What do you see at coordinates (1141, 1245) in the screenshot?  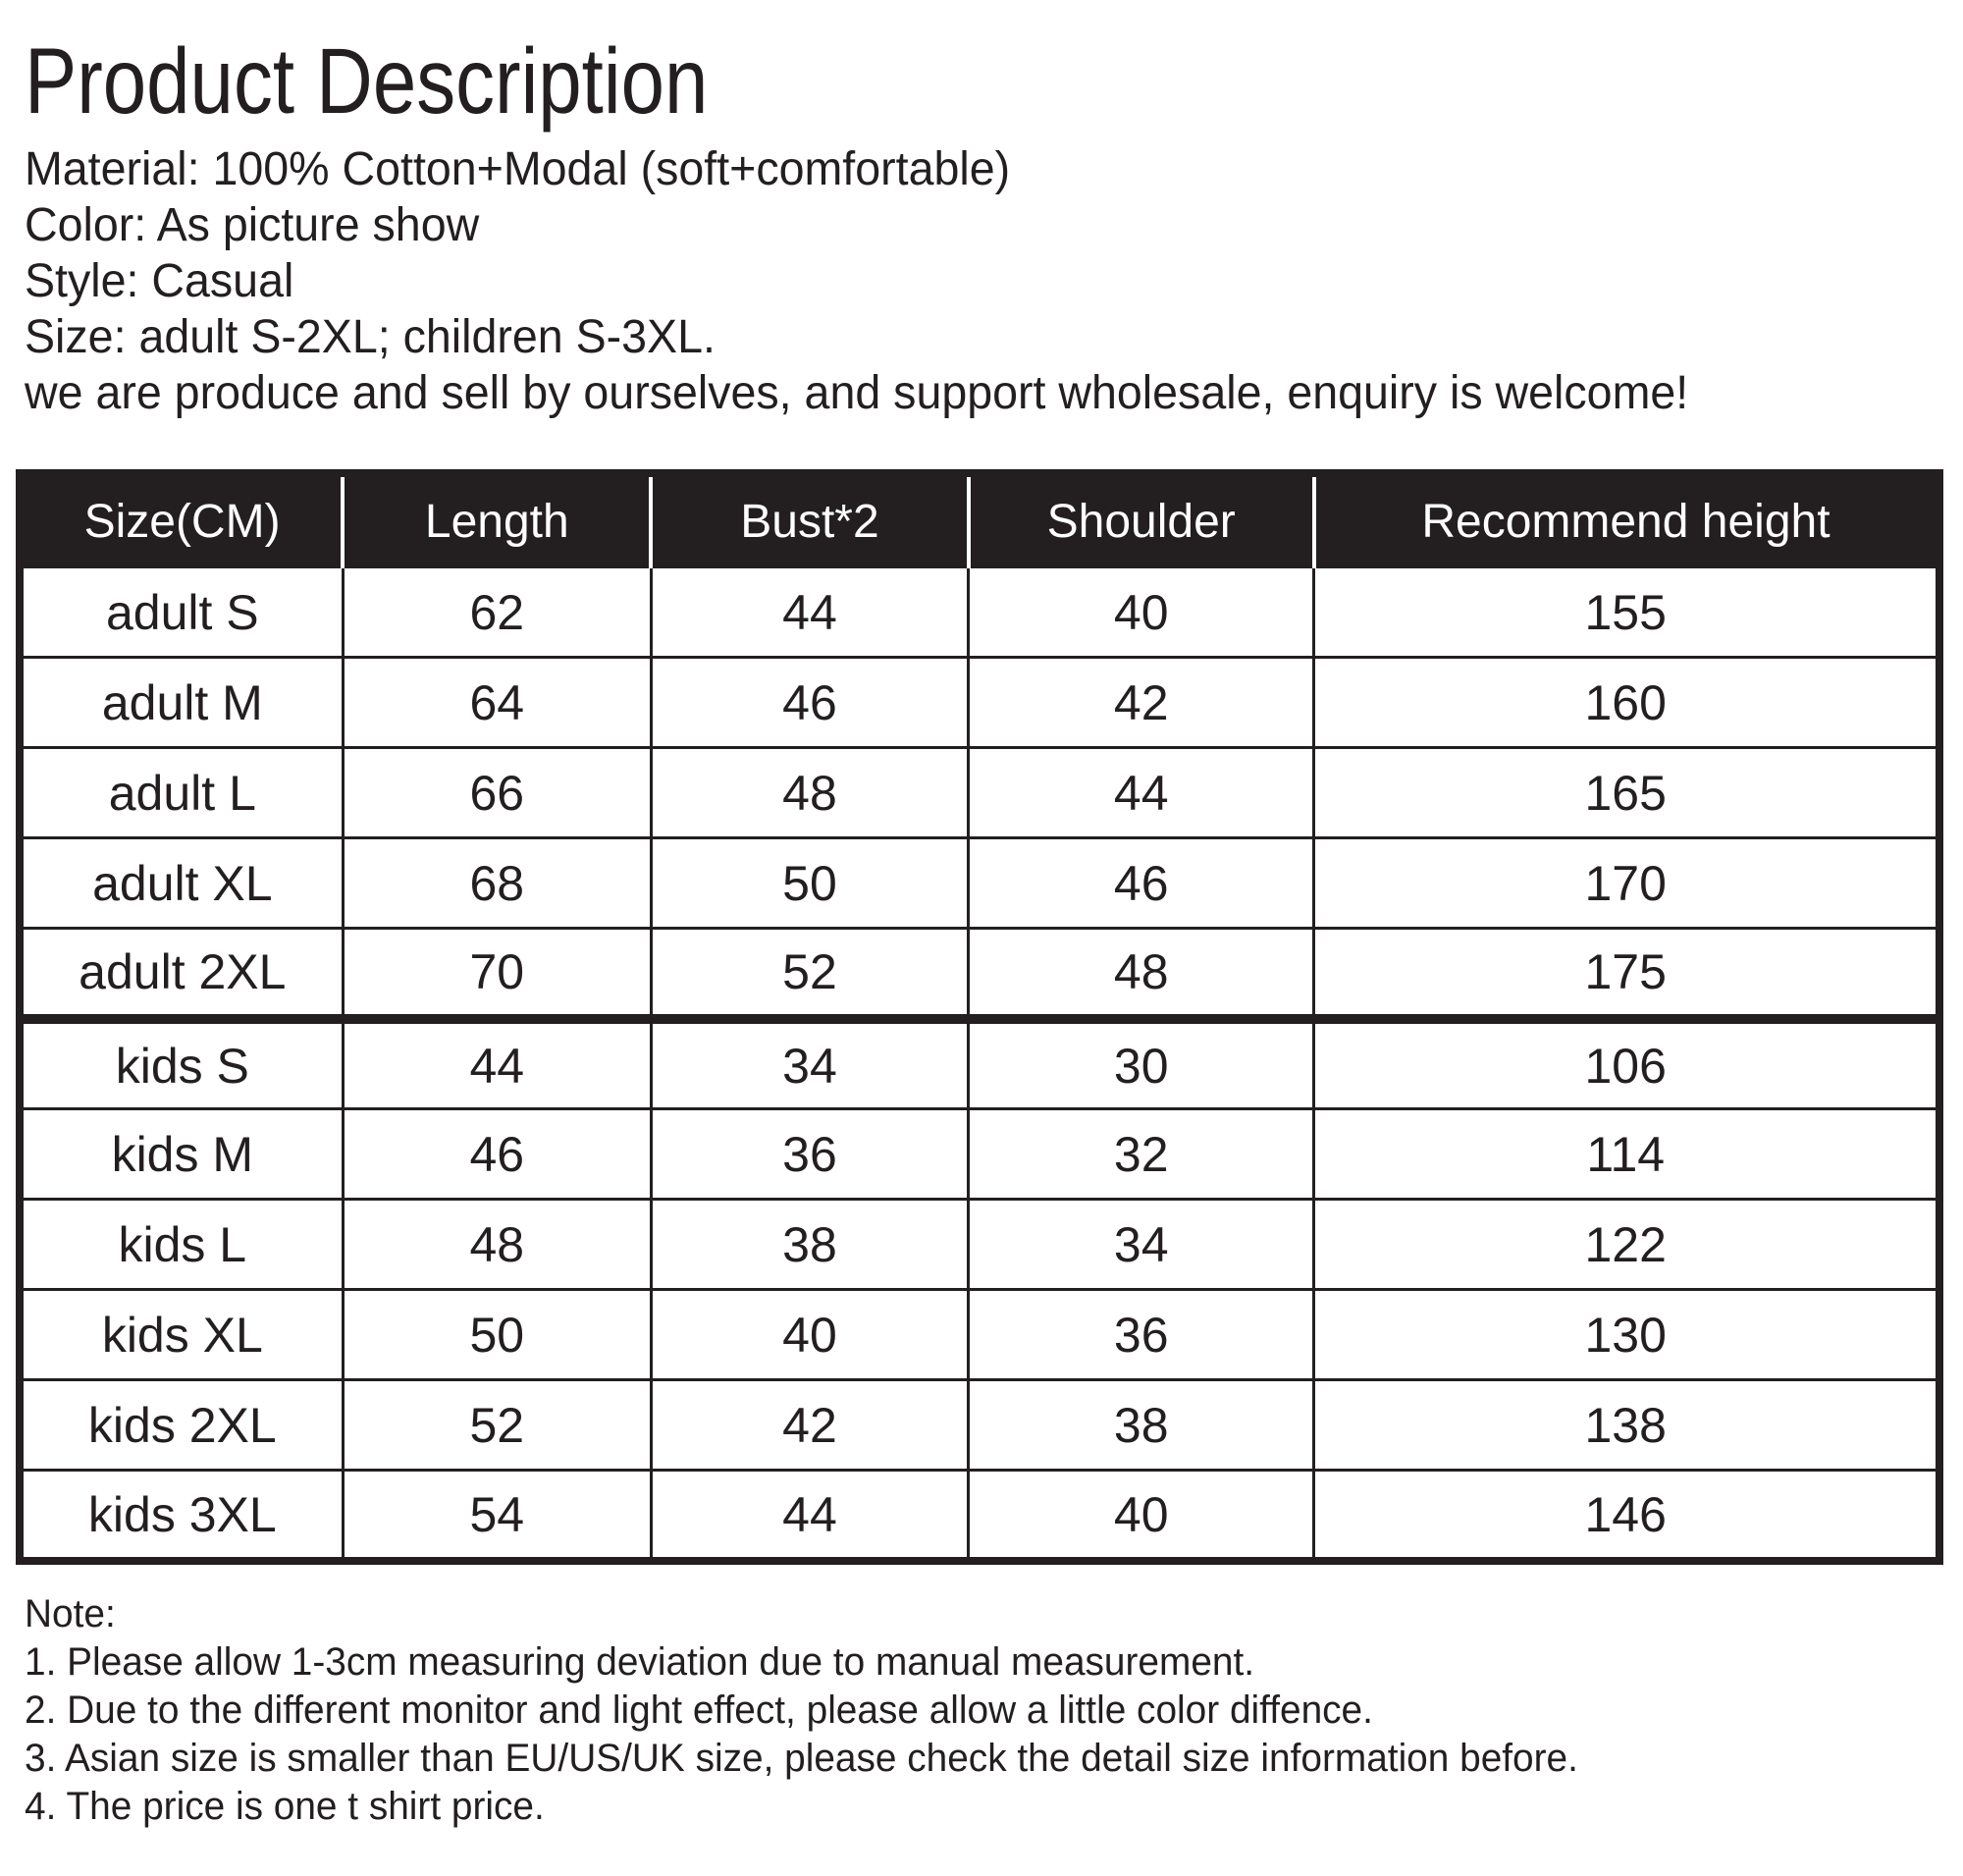 I see `shoulder-cell: 34` at bounding box center [1141, 1245].